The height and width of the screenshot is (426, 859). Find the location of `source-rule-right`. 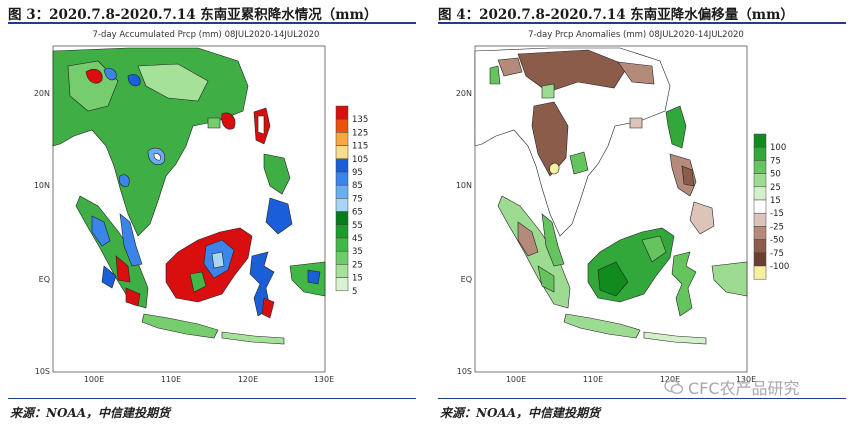

source-rule-right is located at coordinates (642, 398).